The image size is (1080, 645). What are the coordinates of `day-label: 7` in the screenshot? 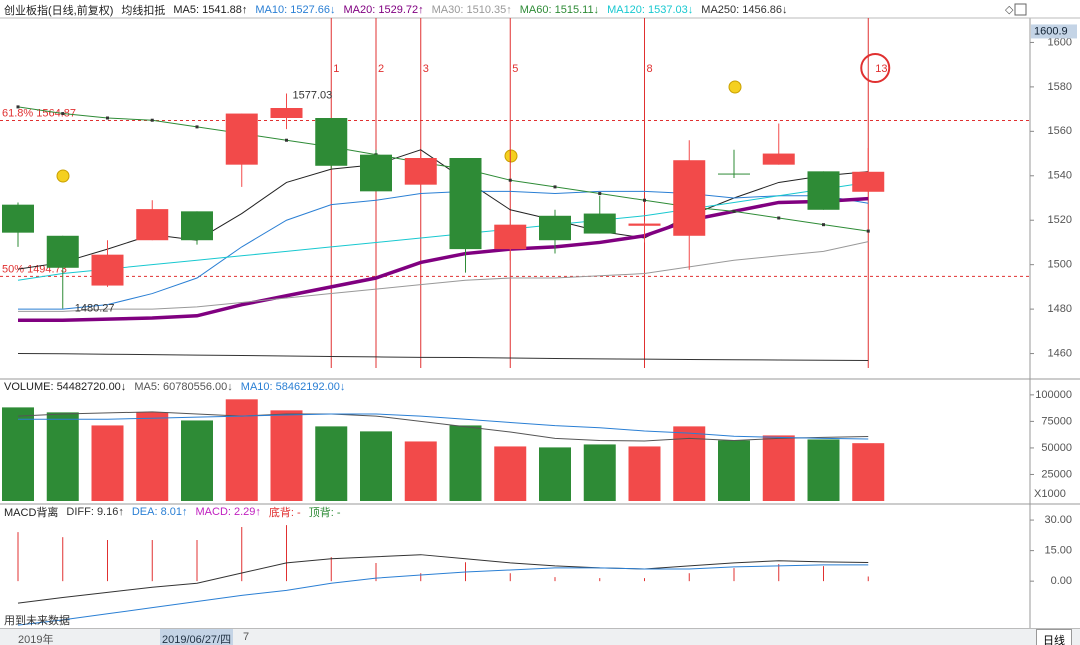 It's located at (246, 637).